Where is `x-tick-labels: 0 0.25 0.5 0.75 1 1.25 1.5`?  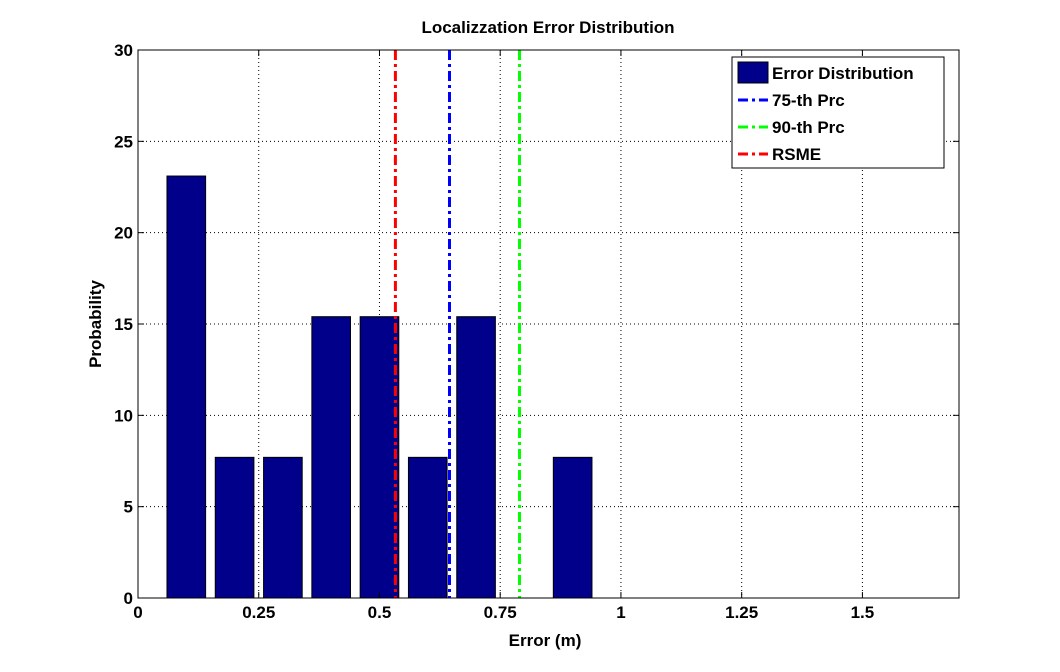 x-tick-labels: 0 0.25 0.5 0.75 1 1.25 1.5 is located at coordinates (503, 612).